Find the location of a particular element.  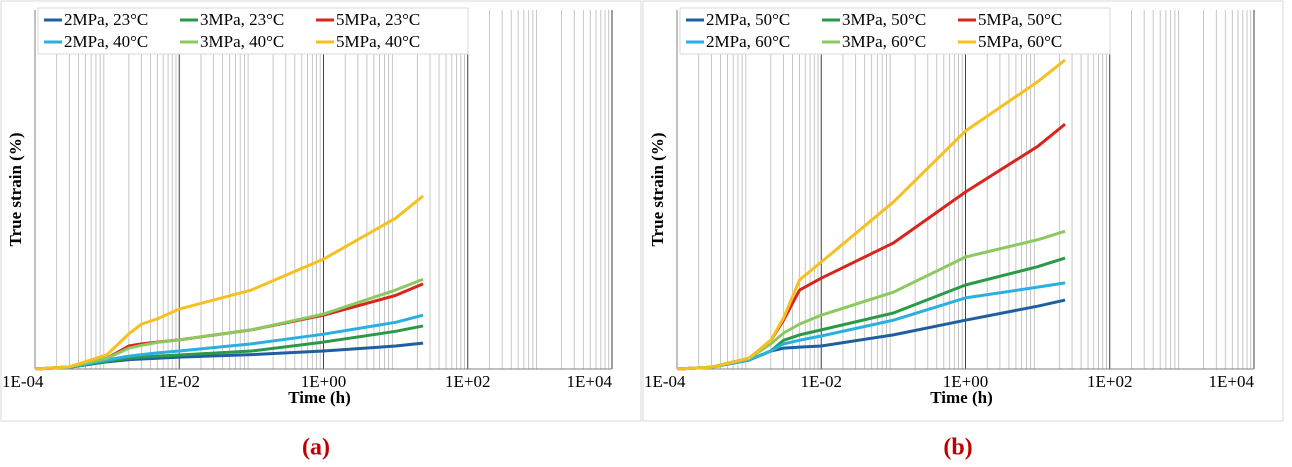

legend-label: 3MPa, 23°C is located at coordinates (242, 19).